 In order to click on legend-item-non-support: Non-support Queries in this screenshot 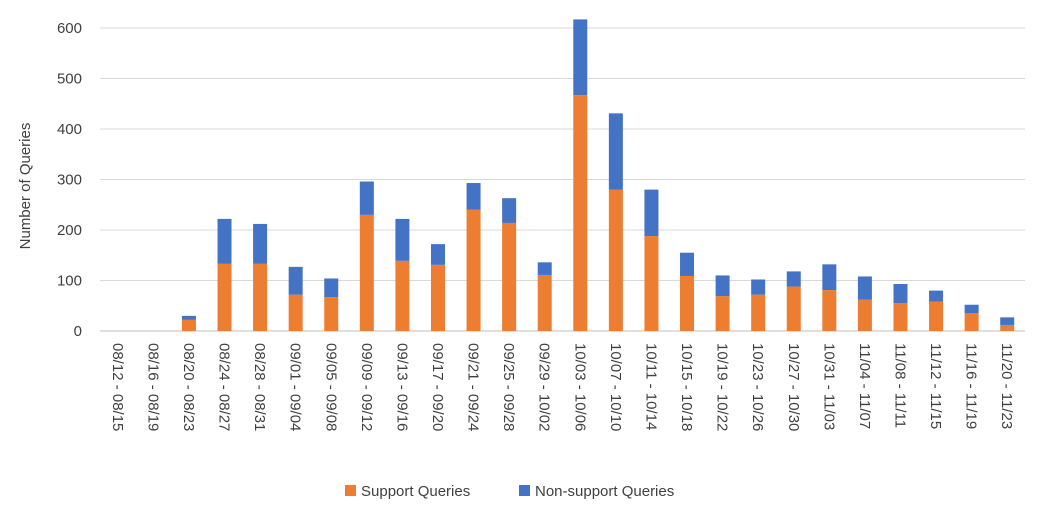, I will do `click(596, 491)`.